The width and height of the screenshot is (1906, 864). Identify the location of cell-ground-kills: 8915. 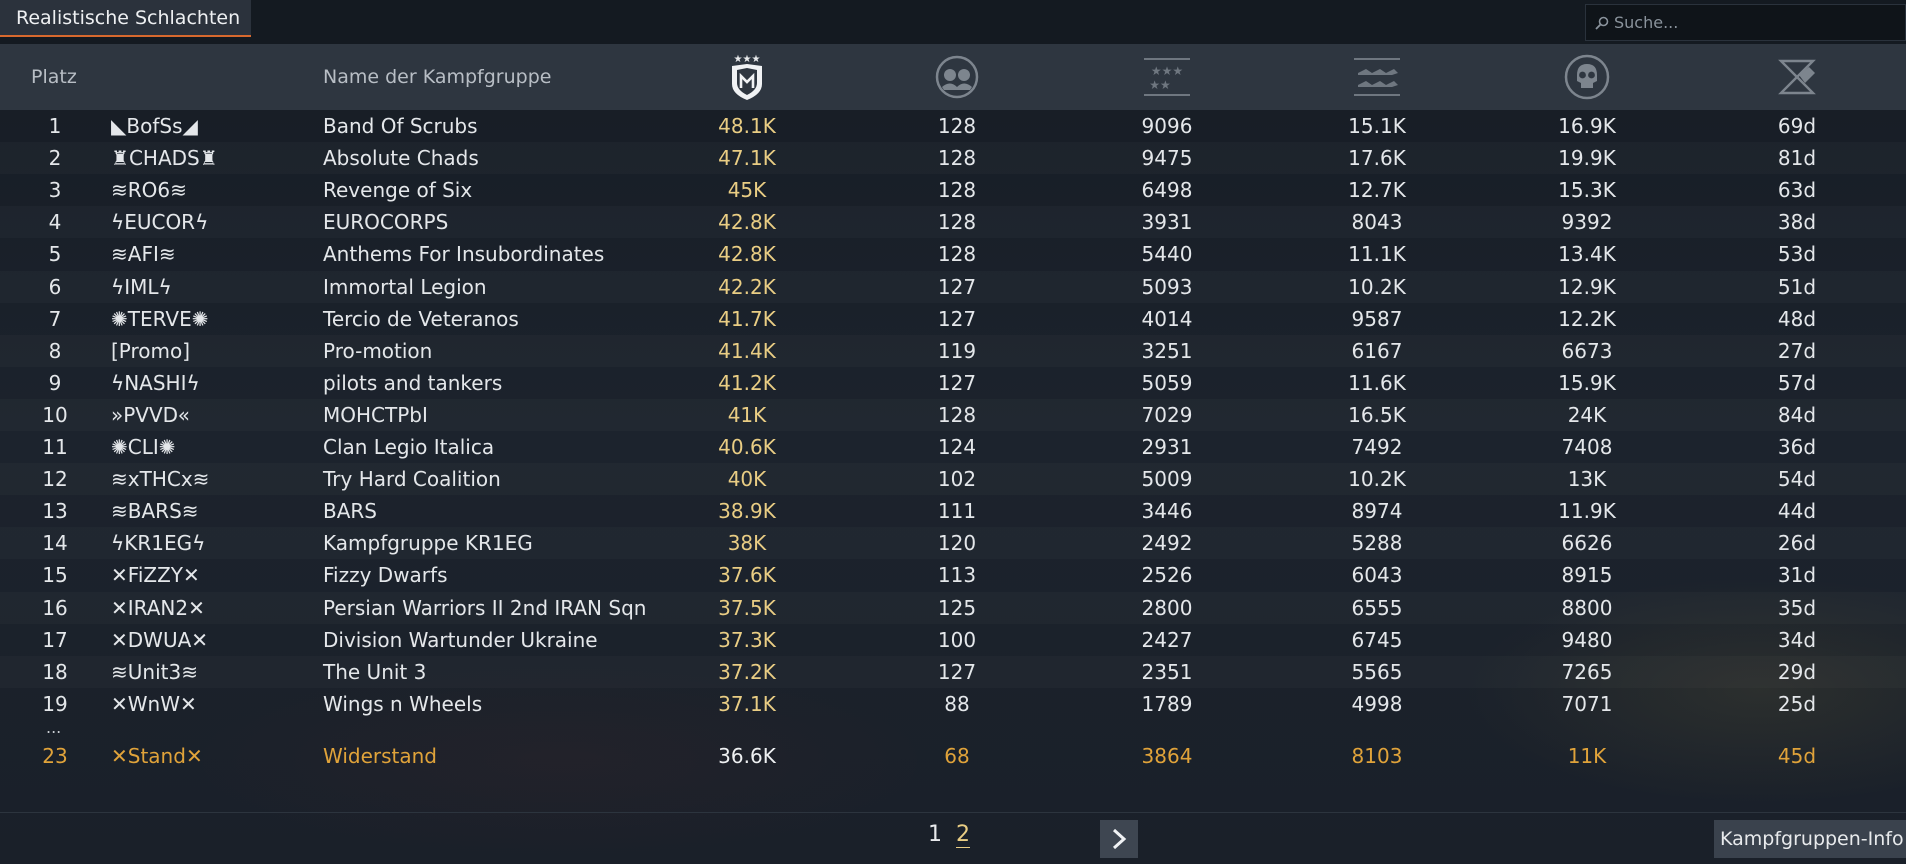
(1587, 575).